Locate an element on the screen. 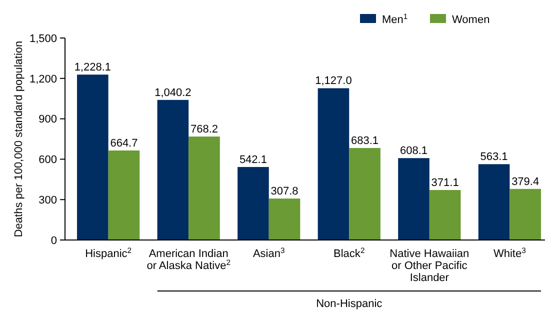 The height and width of the screenshot is (320, 560). x-tick-label: Black$^{2}$ is located at coordinates (349, 253).